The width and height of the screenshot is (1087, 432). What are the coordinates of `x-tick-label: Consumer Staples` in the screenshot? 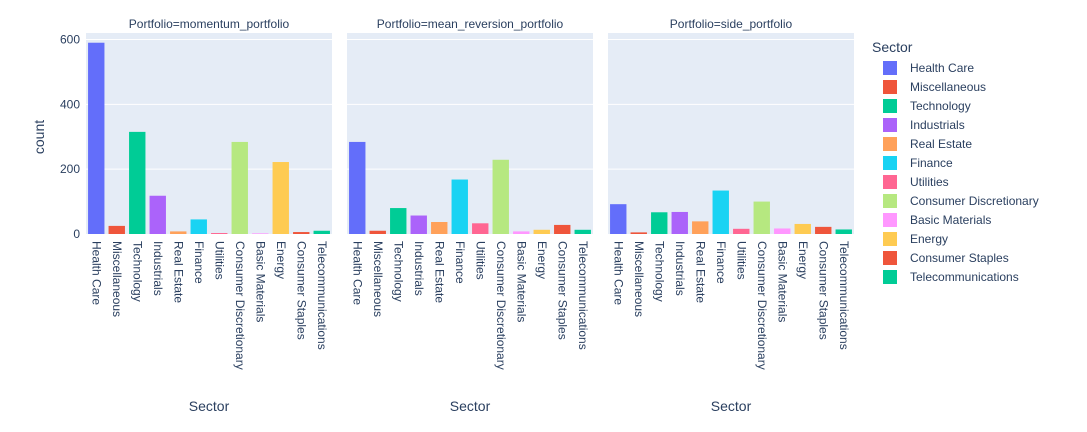 It's located at (562, 290).